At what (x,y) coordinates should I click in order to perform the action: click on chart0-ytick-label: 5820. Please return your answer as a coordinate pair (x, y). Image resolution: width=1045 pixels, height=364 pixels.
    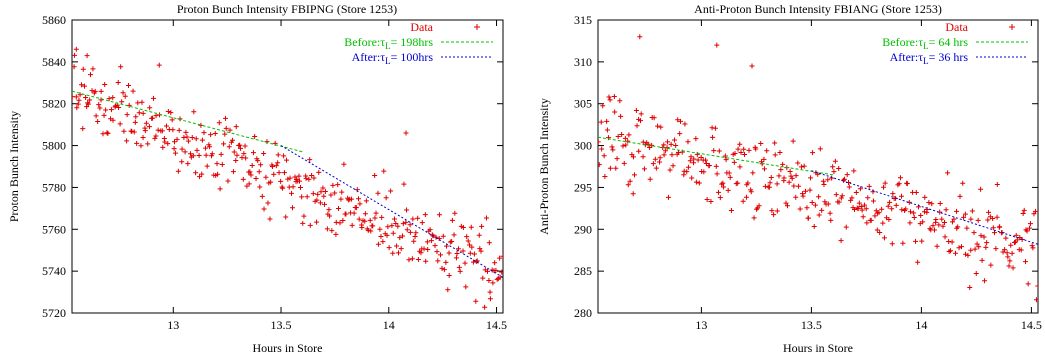
    Looking at the image, I should click on (54, 104).